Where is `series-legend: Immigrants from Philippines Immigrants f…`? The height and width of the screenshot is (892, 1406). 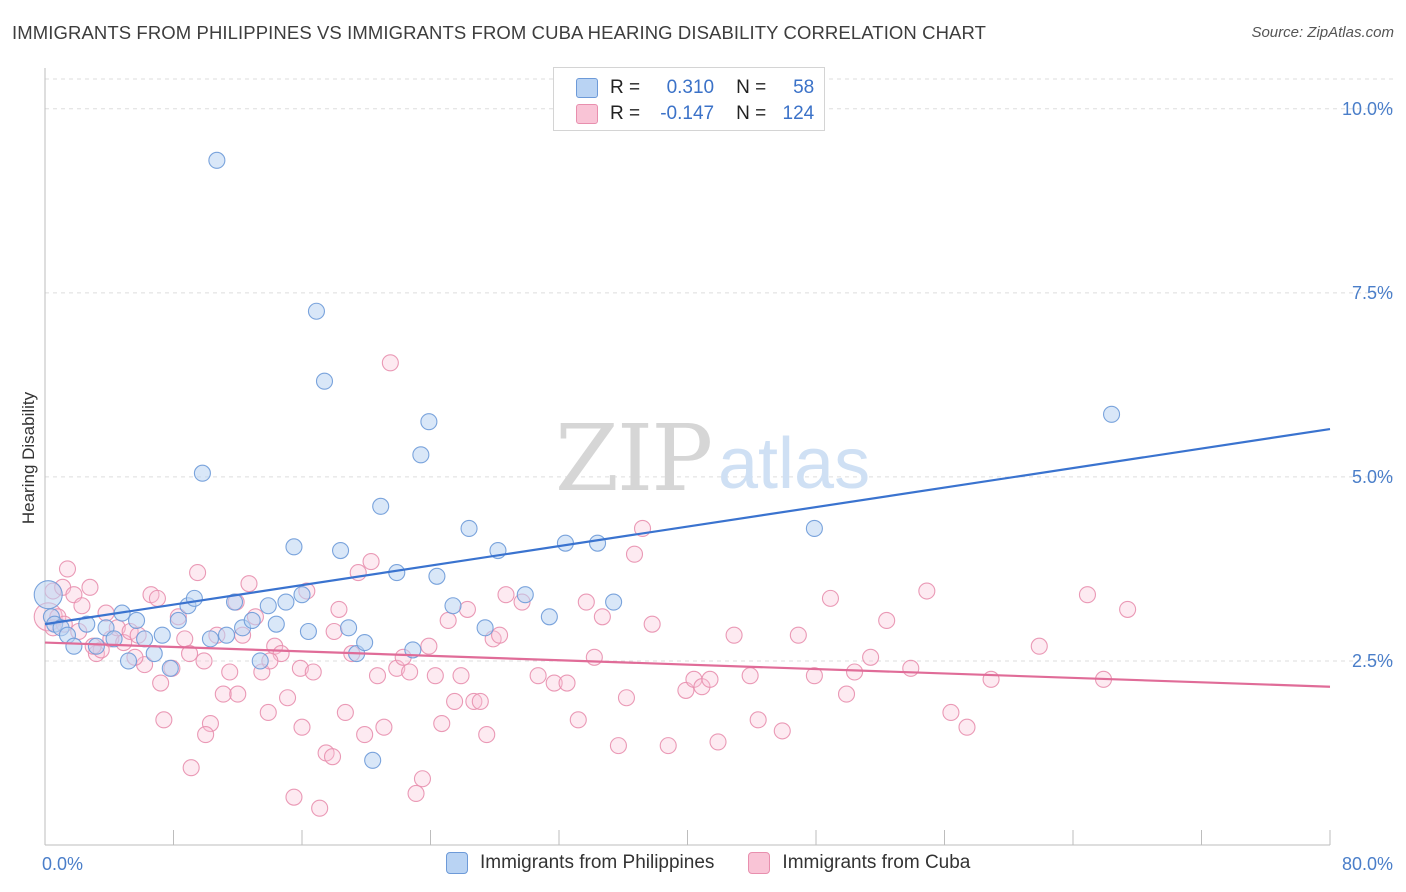 series-legend: Immigrants from Philippines Immigrants f… is located at coordinates (725, 863).